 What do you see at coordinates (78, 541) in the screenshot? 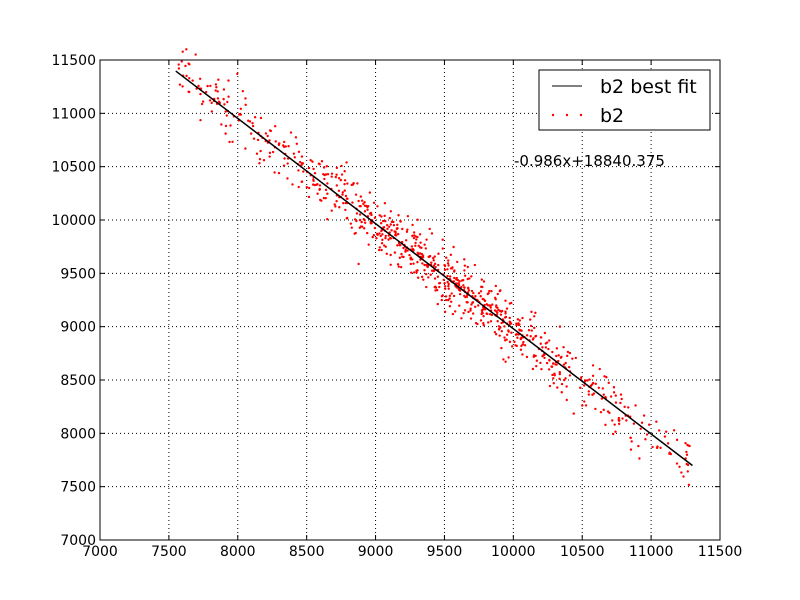
I see `y-tick-label: 7000` at bounding box center [78, 541].